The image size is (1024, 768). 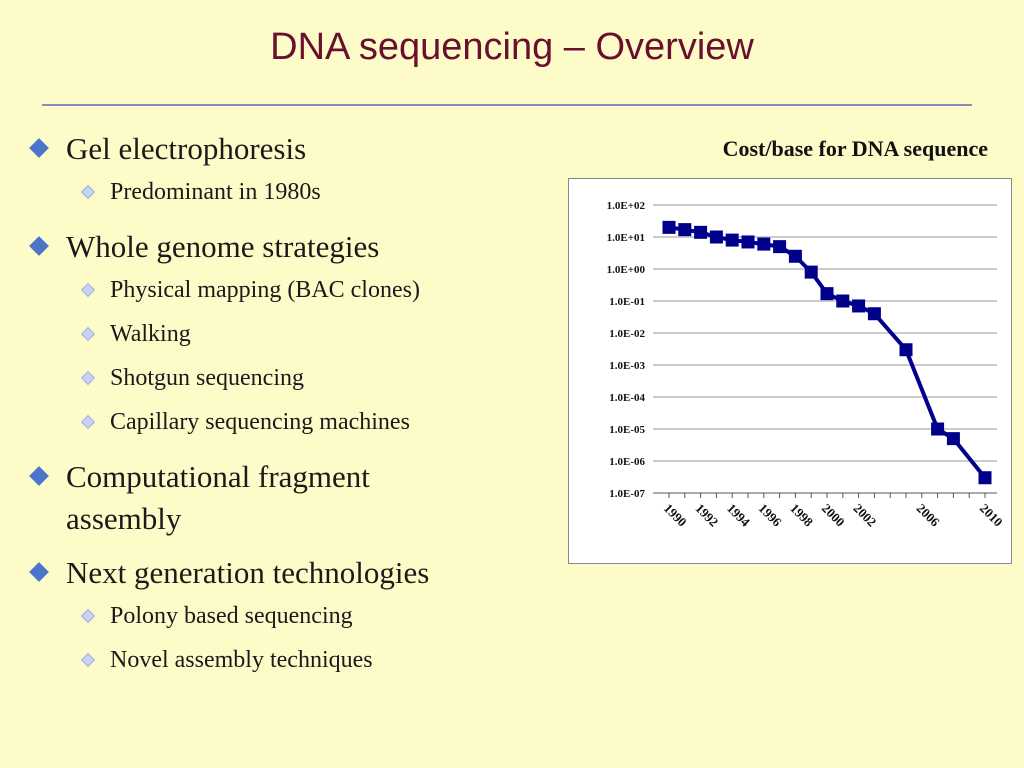 What do you see at coordinates (186, 148) in the screenshot?
I see `bullet-text: Gel electrophoresis` at bounding box center [186, 148].